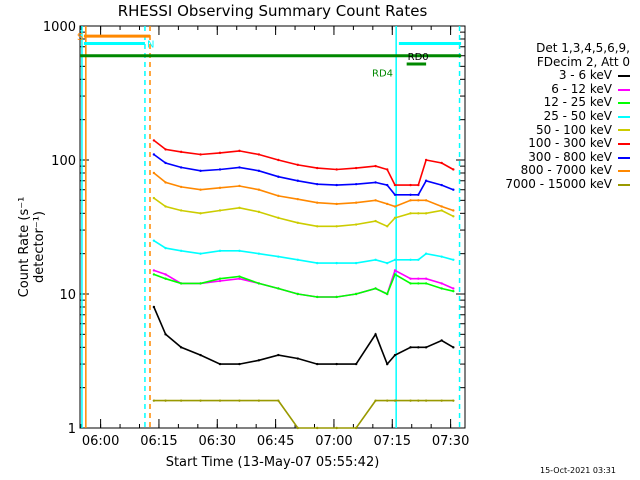 The height and width of the screenshot is (480, 640). I want to click on x-tick-label: 06:15, so click(158, 441).